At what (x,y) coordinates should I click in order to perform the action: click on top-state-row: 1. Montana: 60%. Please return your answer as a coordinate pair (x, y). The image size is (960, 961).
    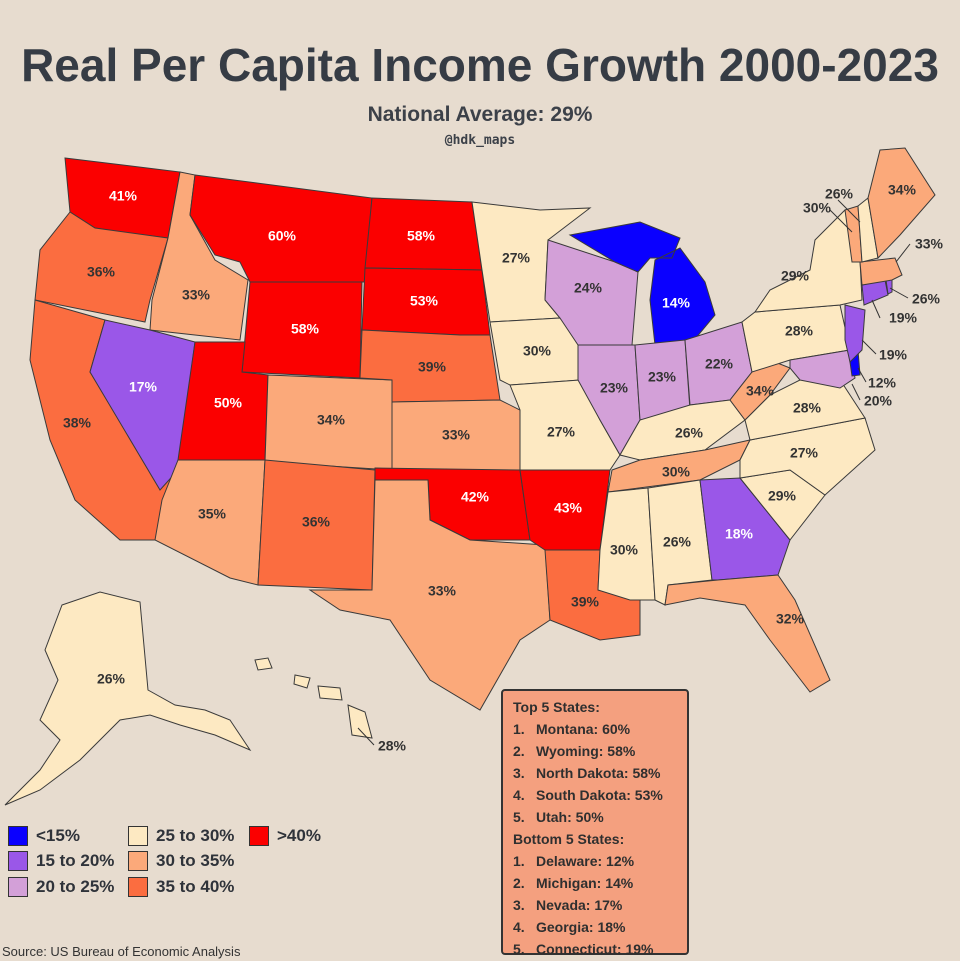
    Looking at the image, I should click on (600, 730).